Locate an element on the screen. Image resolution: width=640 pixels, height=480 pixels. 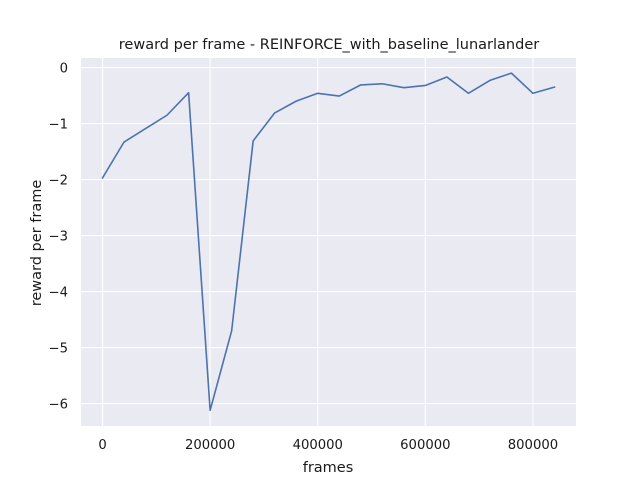
y-tick-label: −1 is located at coordinates (58, 125).